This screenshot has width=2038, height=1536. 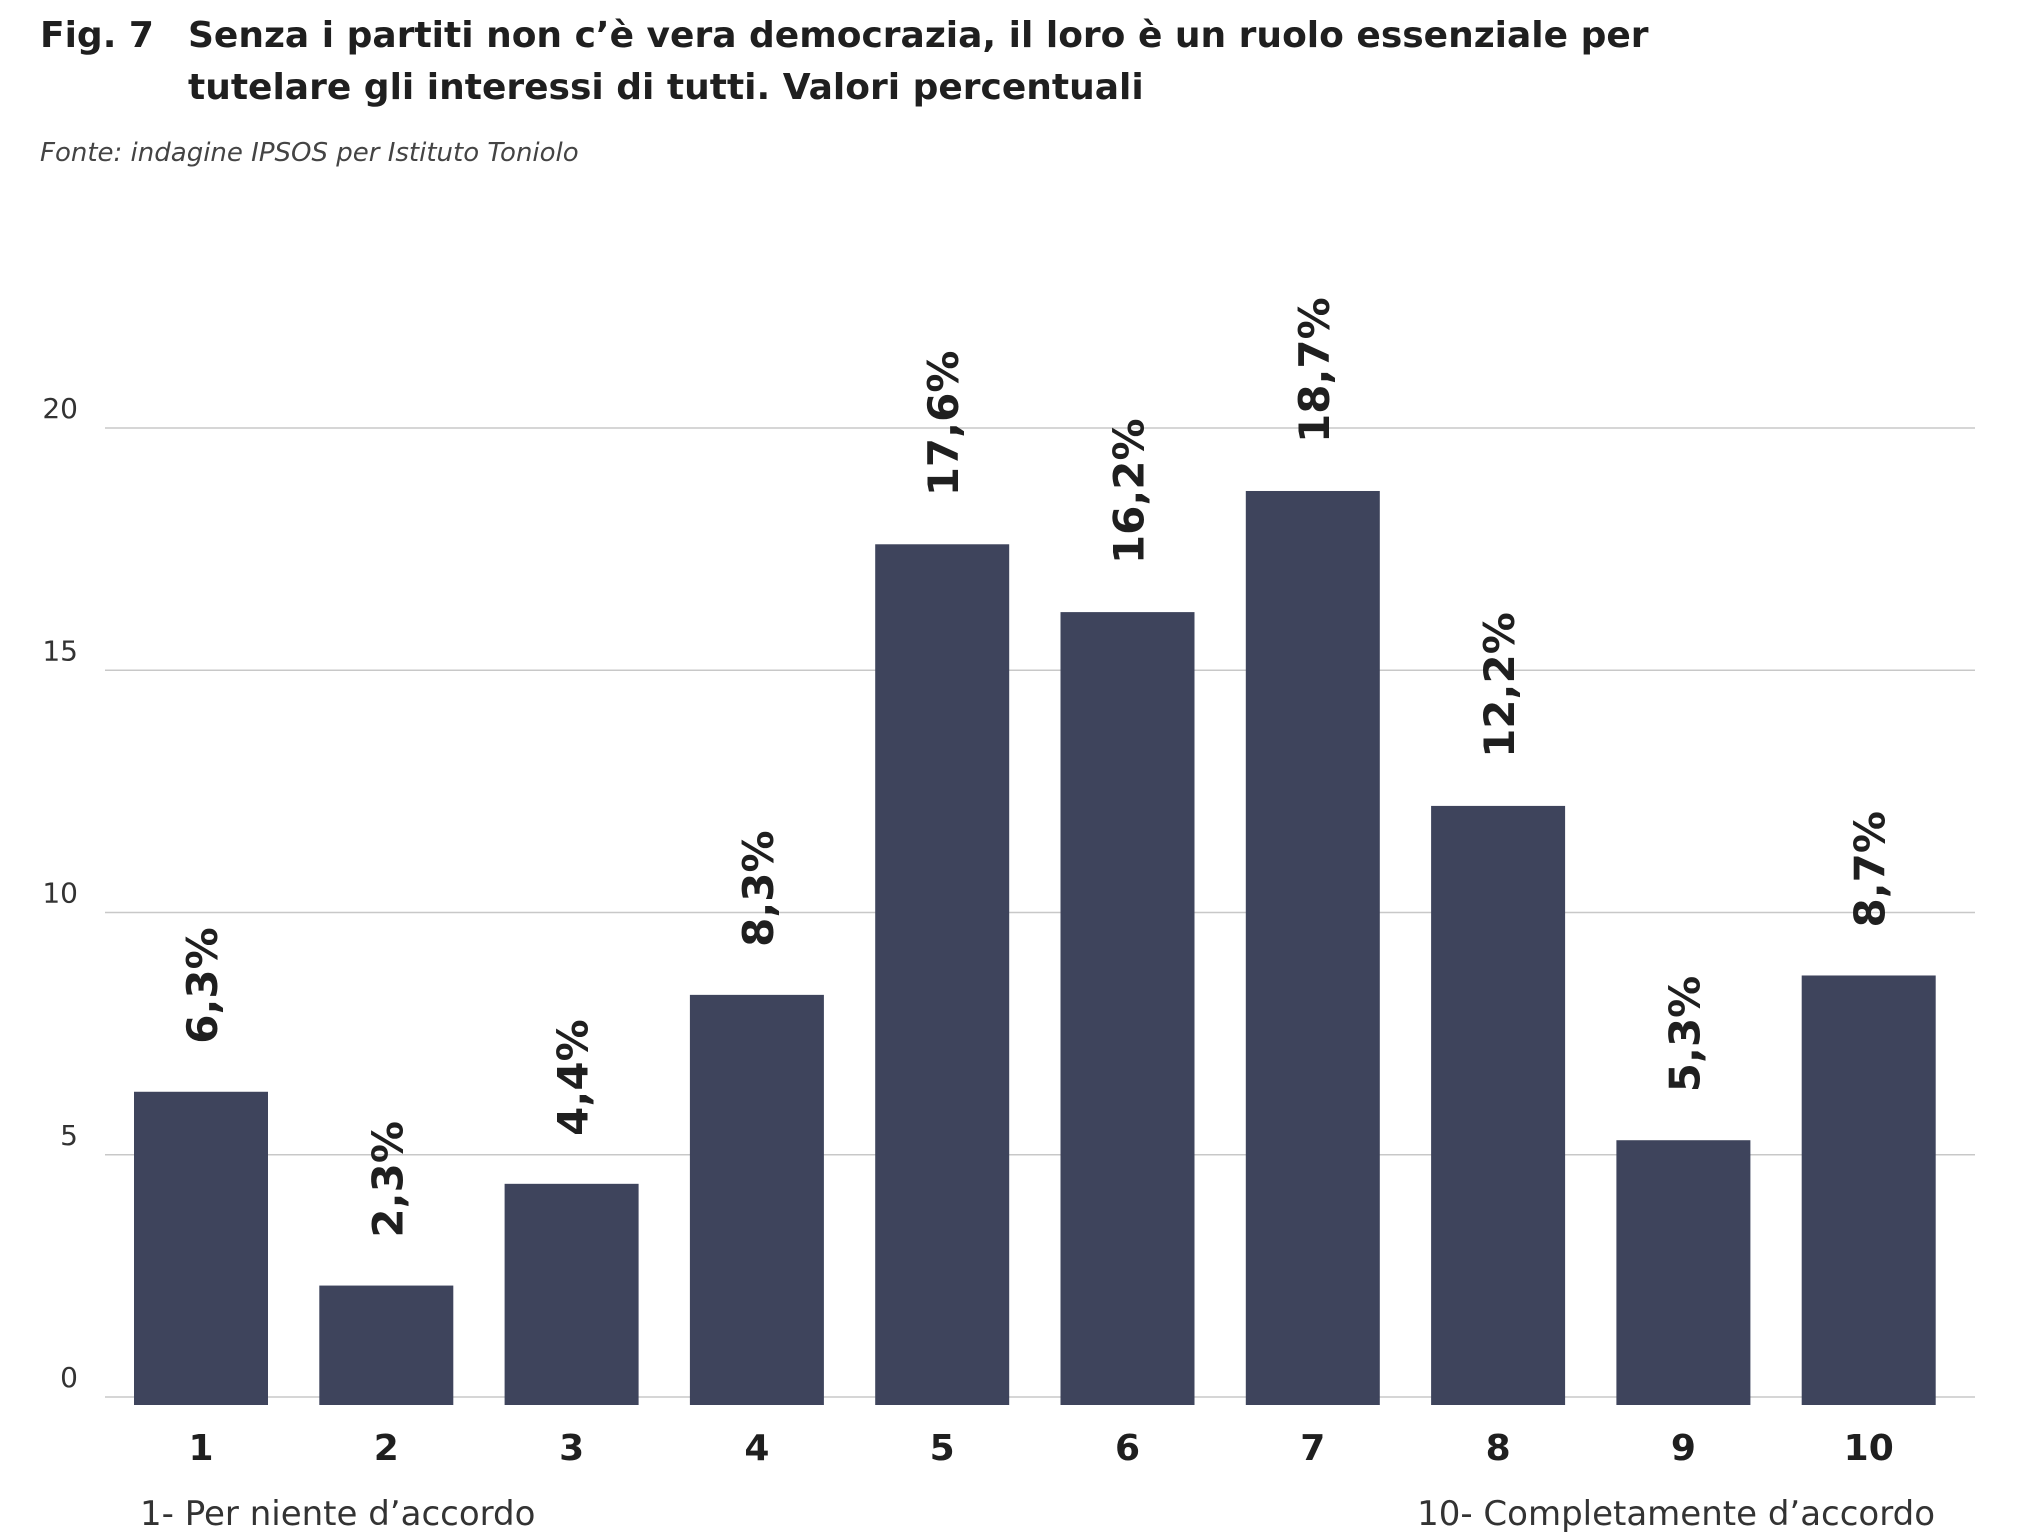 What do you see at coordinates (69, 1377) in the screenshot?
I see `y-tick-label: 0` at bounding box center [69, 1377].